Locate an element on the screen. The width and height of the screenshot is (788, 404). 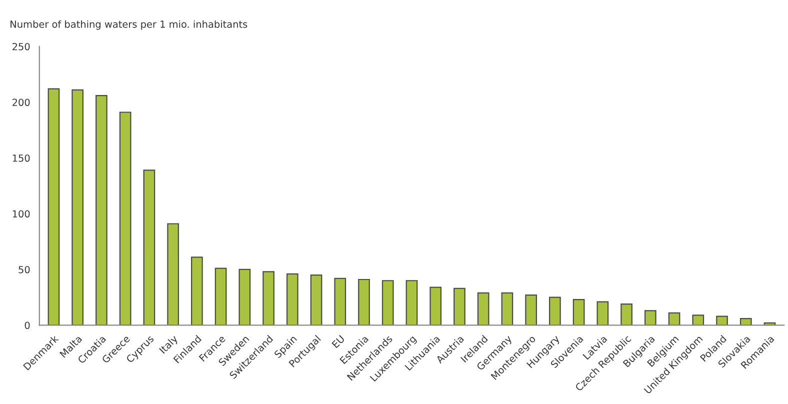
y-tick-label: 250 is located at coordinates (21, 46).